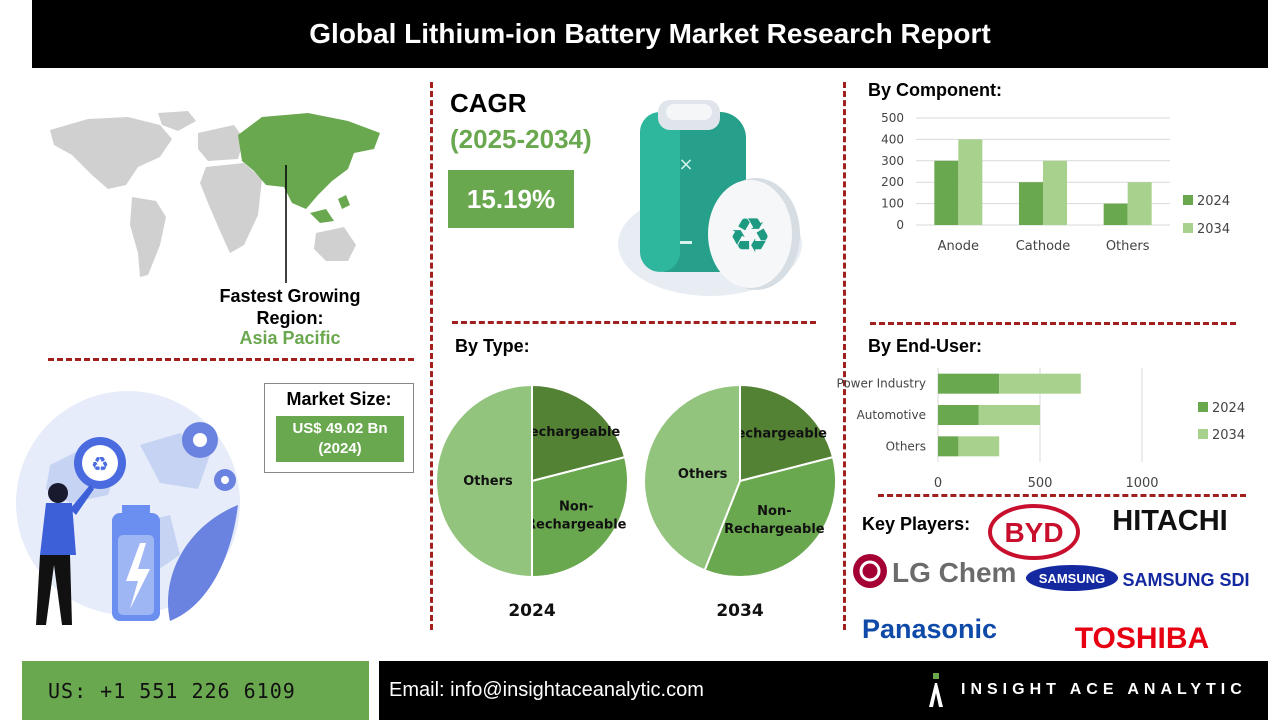 The width and height of the screenshot is (1280, 720). I want to click on y-tick-label: 0, so click(900, 225).